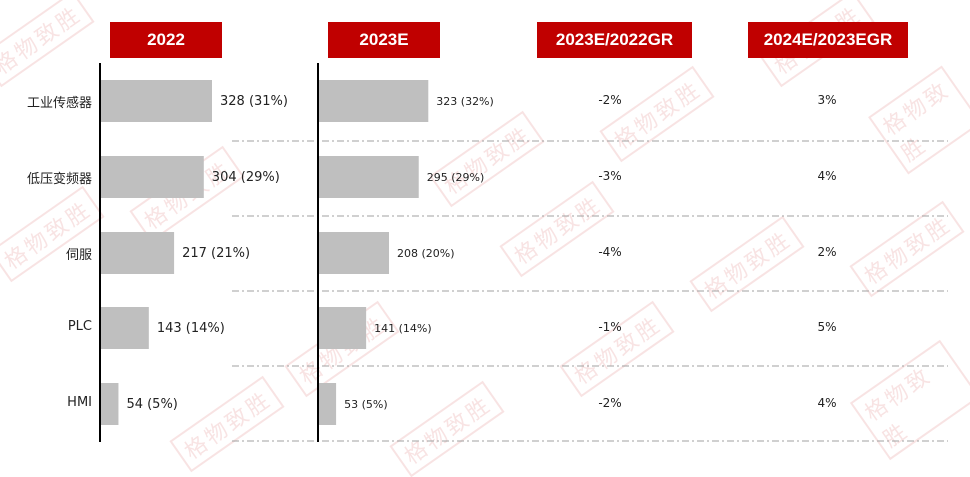 This screenshot has height=477, width=970. What do you see at coordinates (254, 101) in the screenshot?
I see `data-label-2022: 328 (31%)` at bounding box center [254, 101].